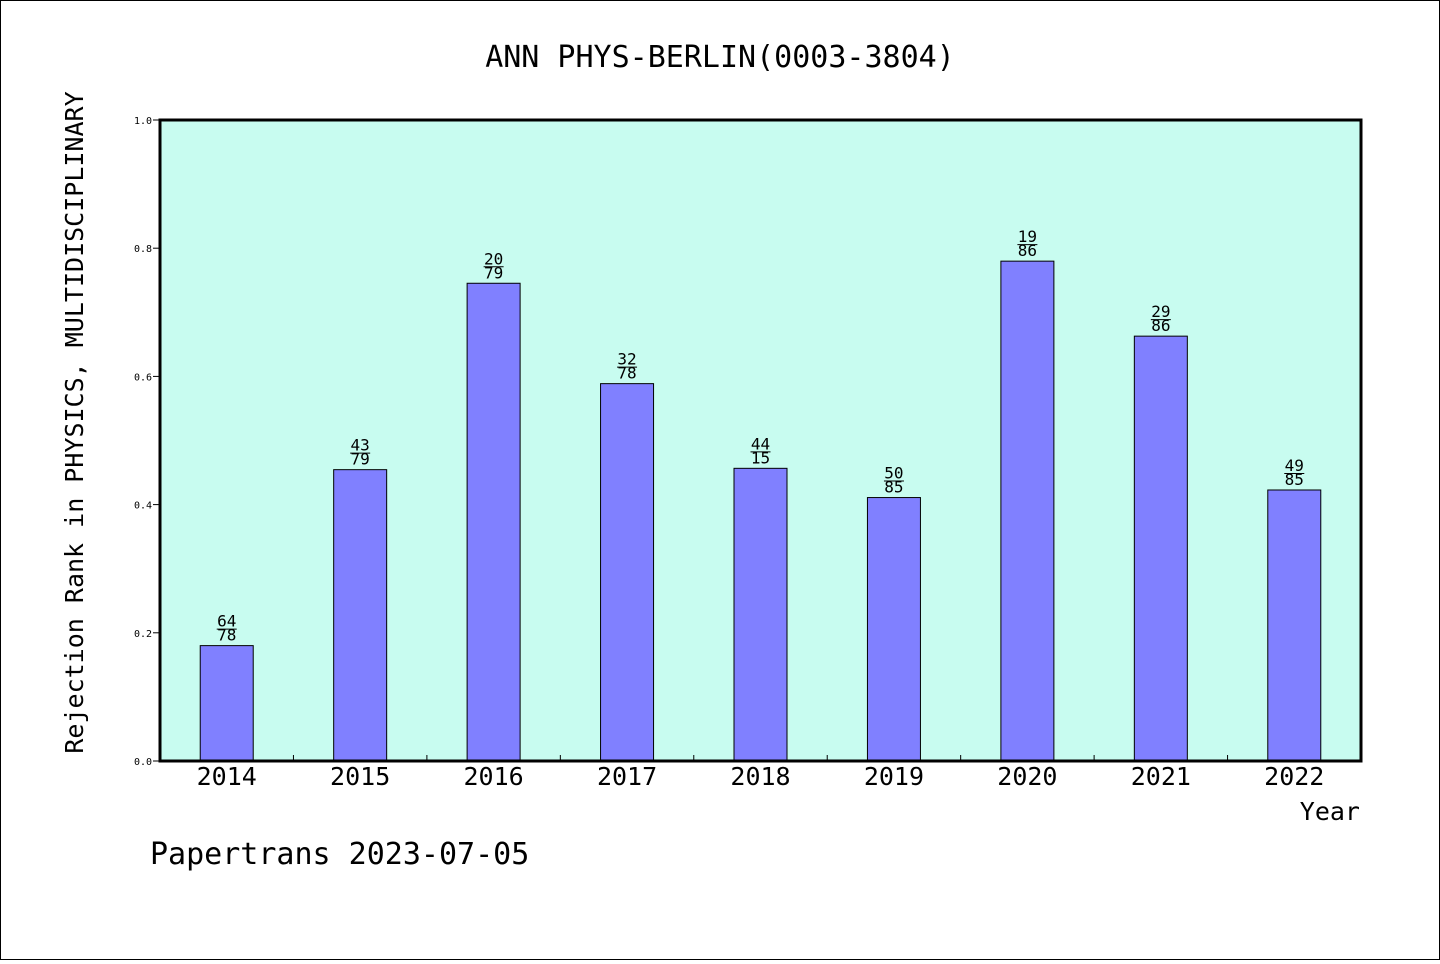 The width and height of the screenshot is (1440, 964). What do you see at coordinates (1330, 811) in the screenshot?
I see `x-axis-label: Year` at bounding box center [1330, 811].